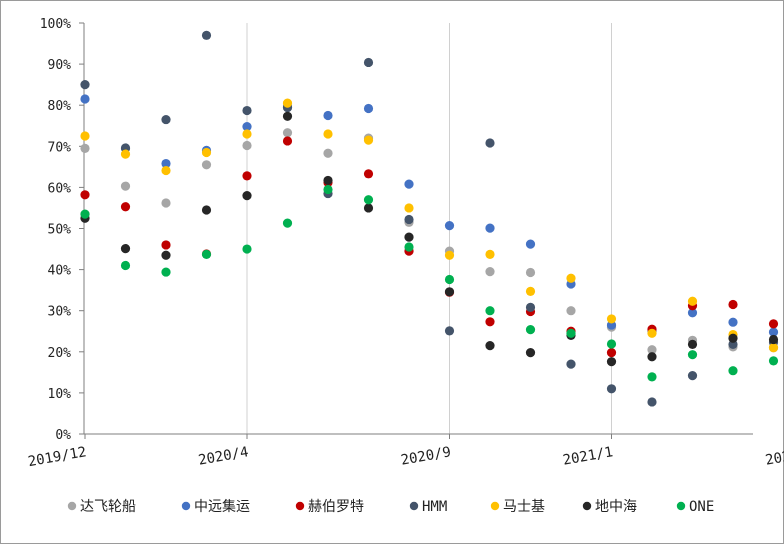  Describe the element at coordinates (588, 456) in the screenshot. I see `x-tick-label: 2021/1` at that location.